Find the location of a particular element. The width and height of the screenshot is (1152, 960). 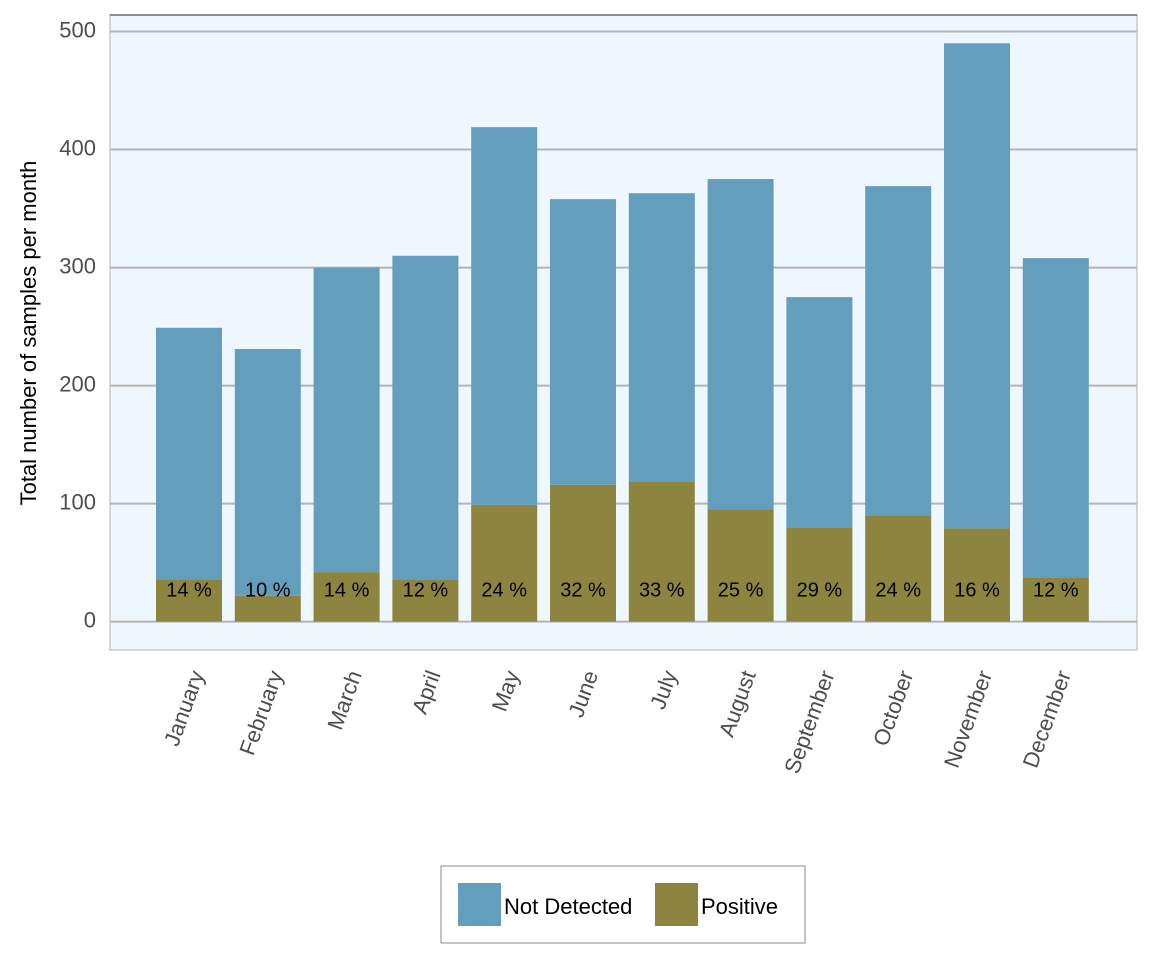

x-tick-label: January is located at coordinates (184, 708).